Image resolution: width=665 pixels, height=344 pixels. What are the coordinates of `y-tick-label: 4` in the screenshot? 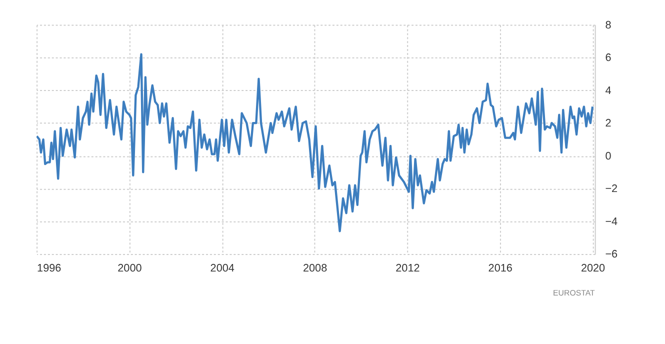 It's located at (608, 90).